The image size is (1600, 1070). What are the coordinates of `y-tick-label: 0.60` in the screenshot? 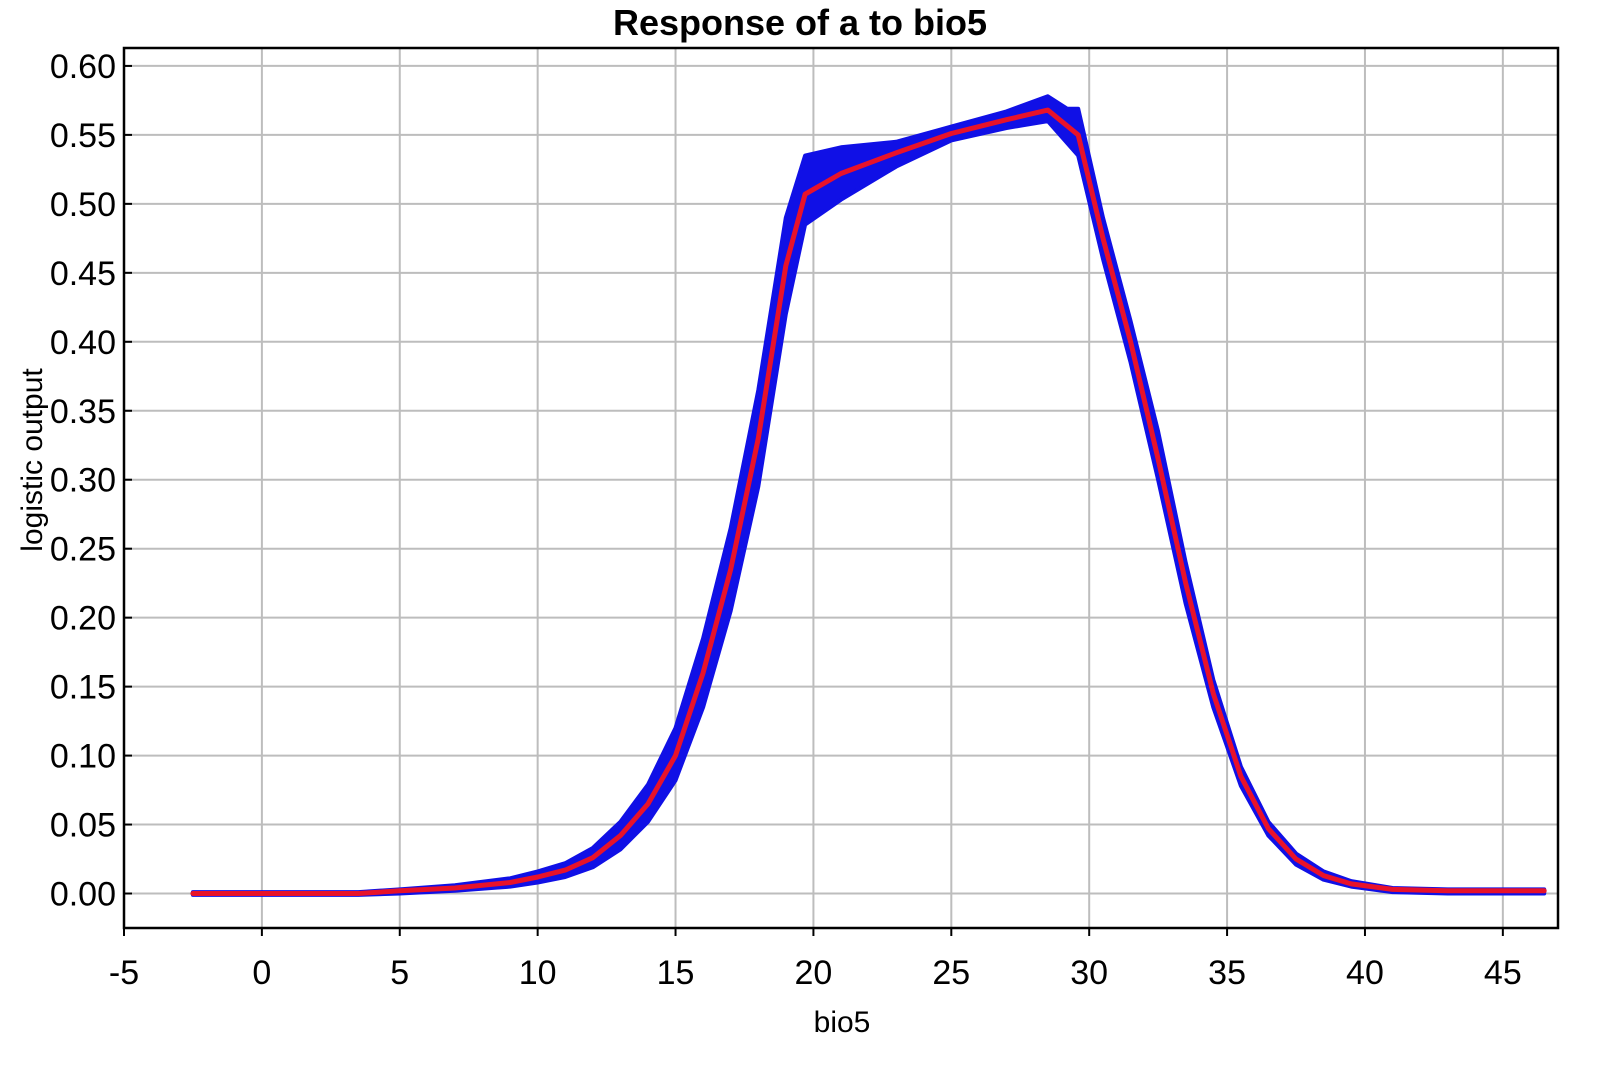 It's located at (83, 67).